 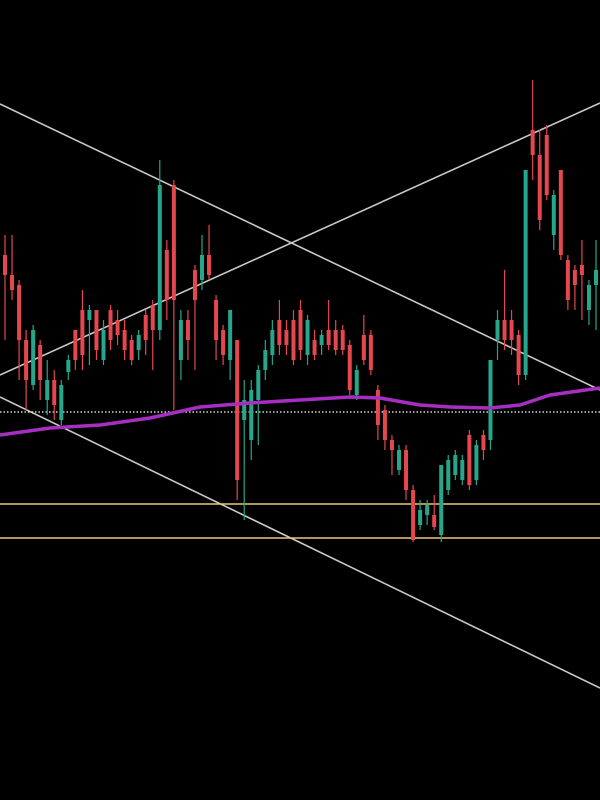 I want to click on moving-average, so click(x=300, y=411).